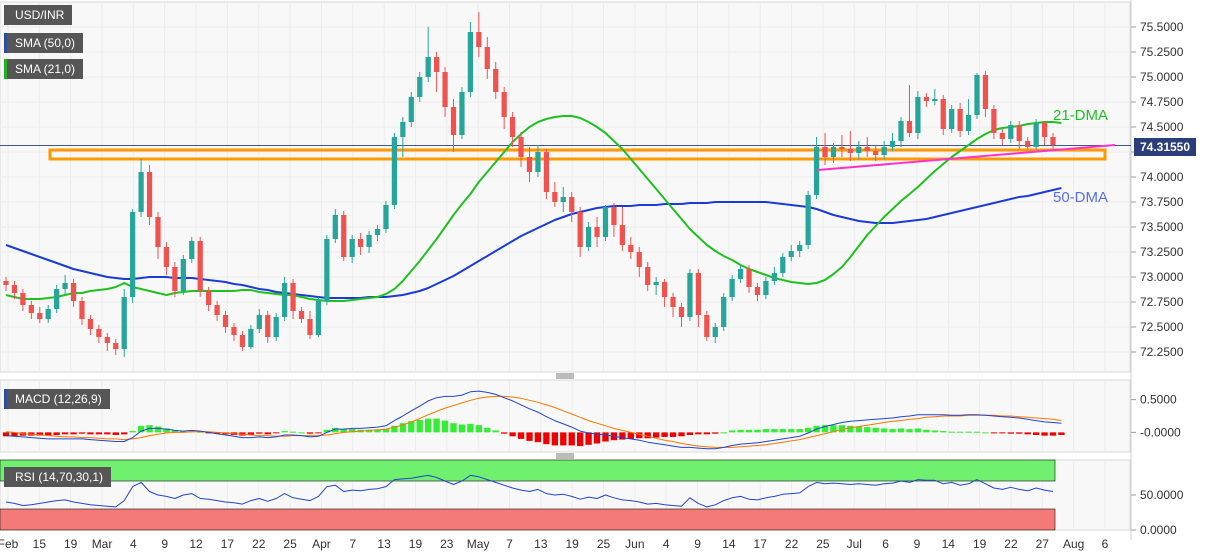 Image resolution: width=1207 pixels, height=555 pixels. Describe the element at coordinates (533, 421) in the screenshot. I see `macd-signal-line` at that location.